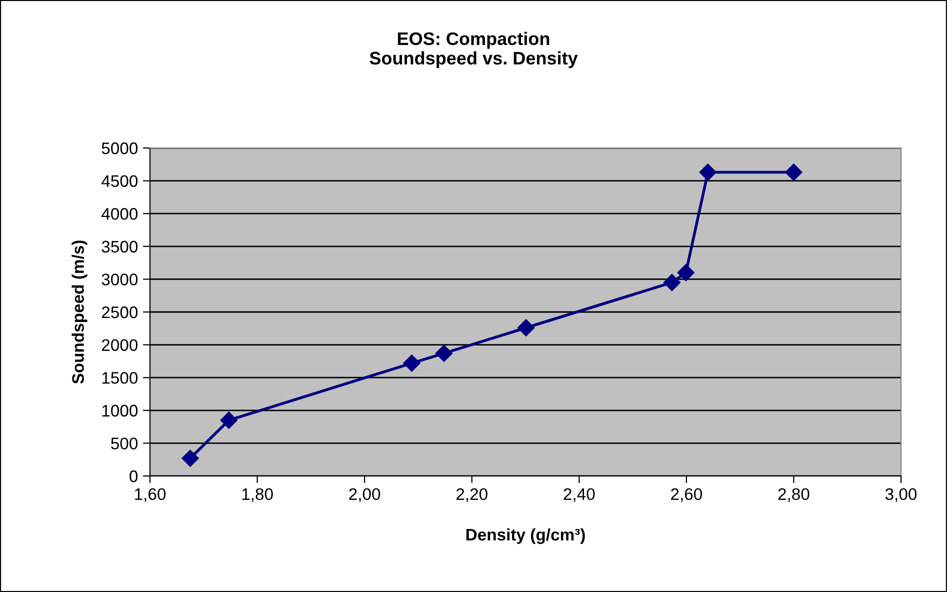 The image size is (947, 592). I want to click on y-tick-label: 0, so click(134, 476).